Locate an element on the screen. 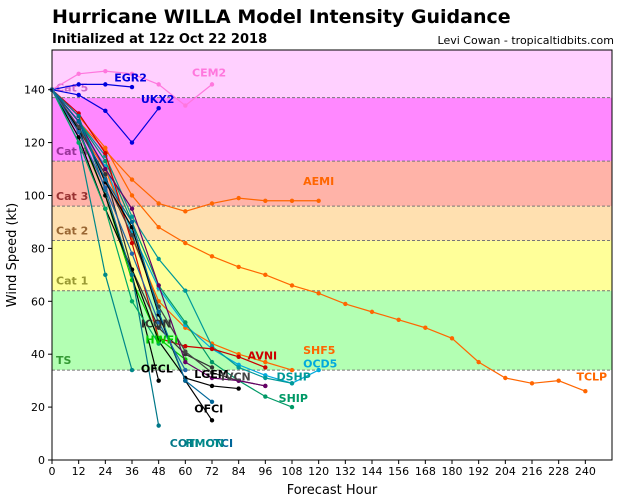 This screenshot has width=640, height=500. x-tick-label: 120 is located at coordinates (318, 471).